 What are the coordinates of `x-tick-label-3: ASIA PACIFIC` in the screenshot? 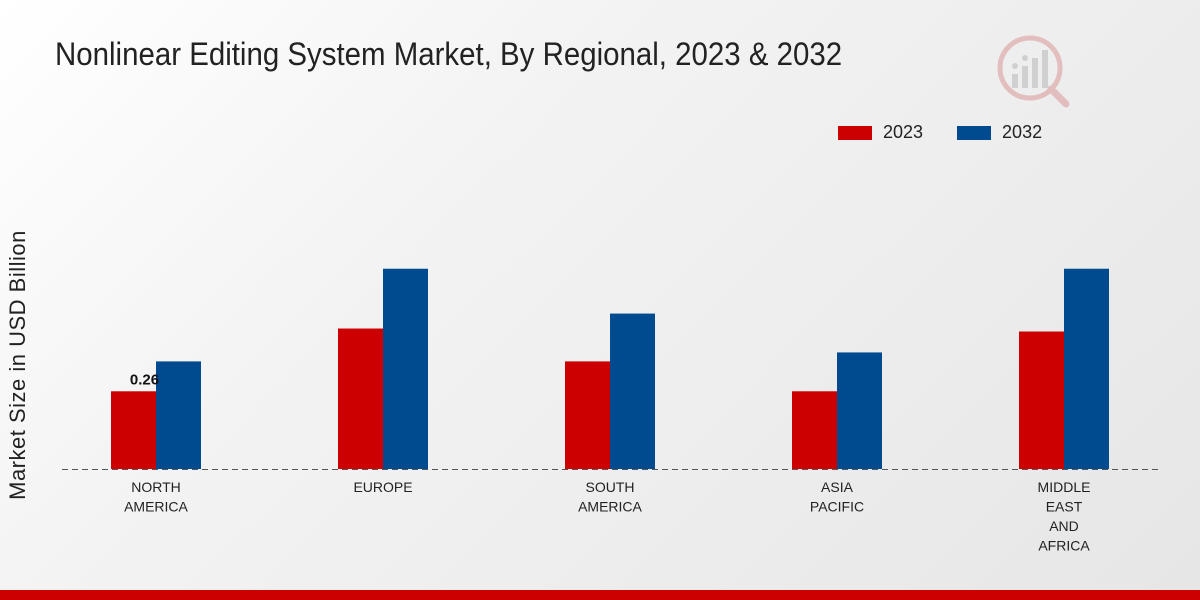 It's located at (837, 497).